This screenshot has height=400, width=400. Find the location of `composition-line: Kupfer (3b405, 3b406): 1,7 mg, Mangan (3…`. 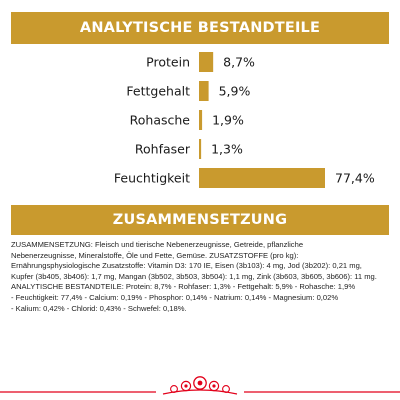

composition-line: Kupfer (3b405, 3b406): 1,7 mg, Mangan (3… is located at coordinates (194, 276).